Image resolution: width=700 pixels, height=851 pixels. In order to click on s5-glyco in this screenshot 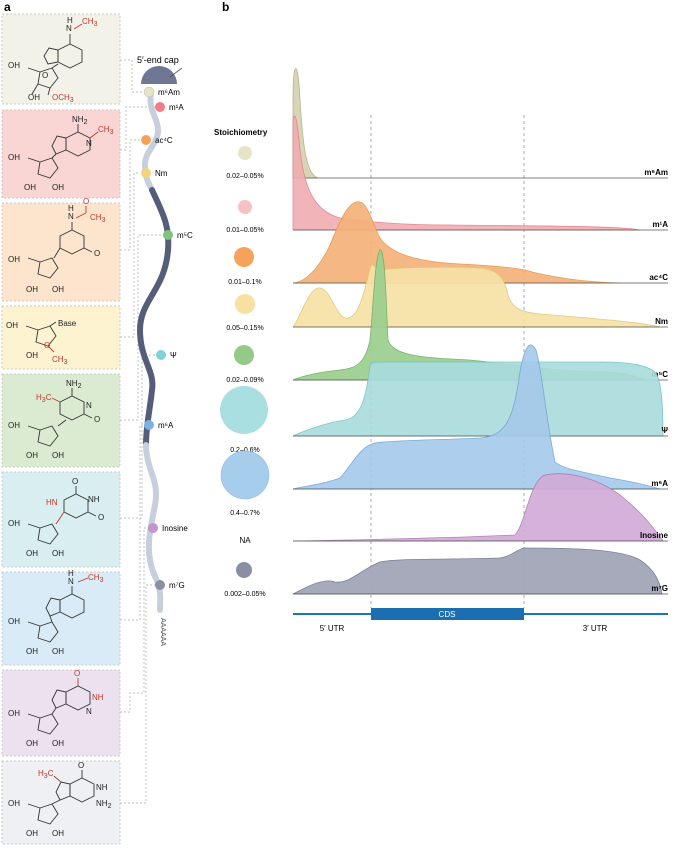, I will do `click(62, 423)`.